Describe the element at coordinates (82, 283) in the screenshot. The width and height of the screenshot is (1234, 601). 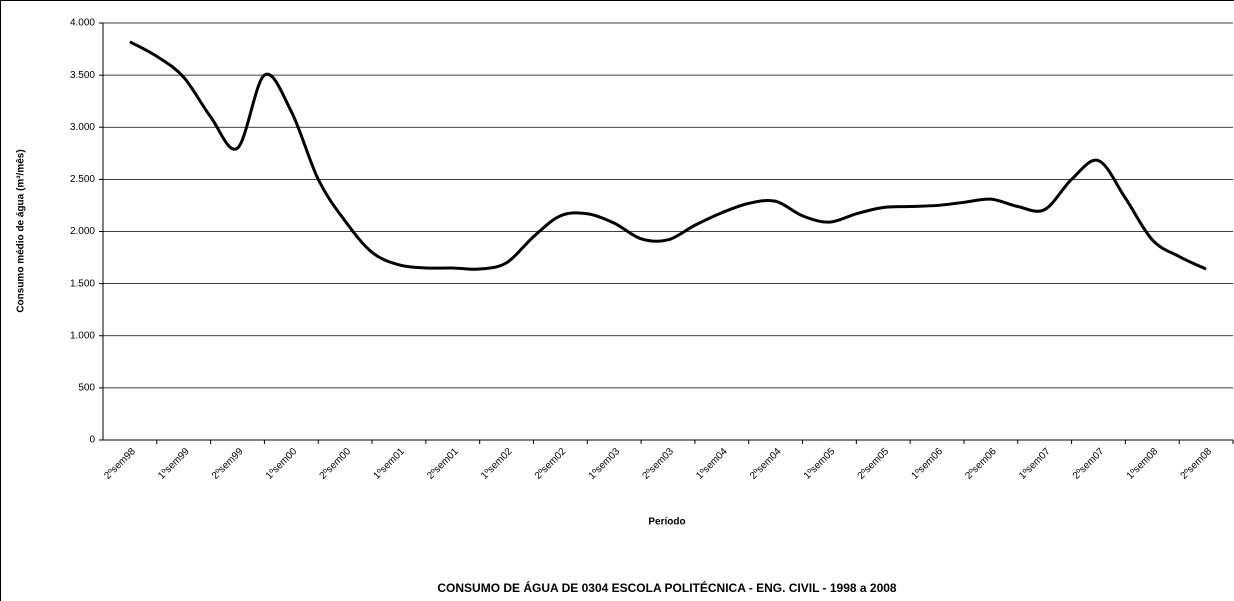
I see `y-tick-label: 1.500` at that location.